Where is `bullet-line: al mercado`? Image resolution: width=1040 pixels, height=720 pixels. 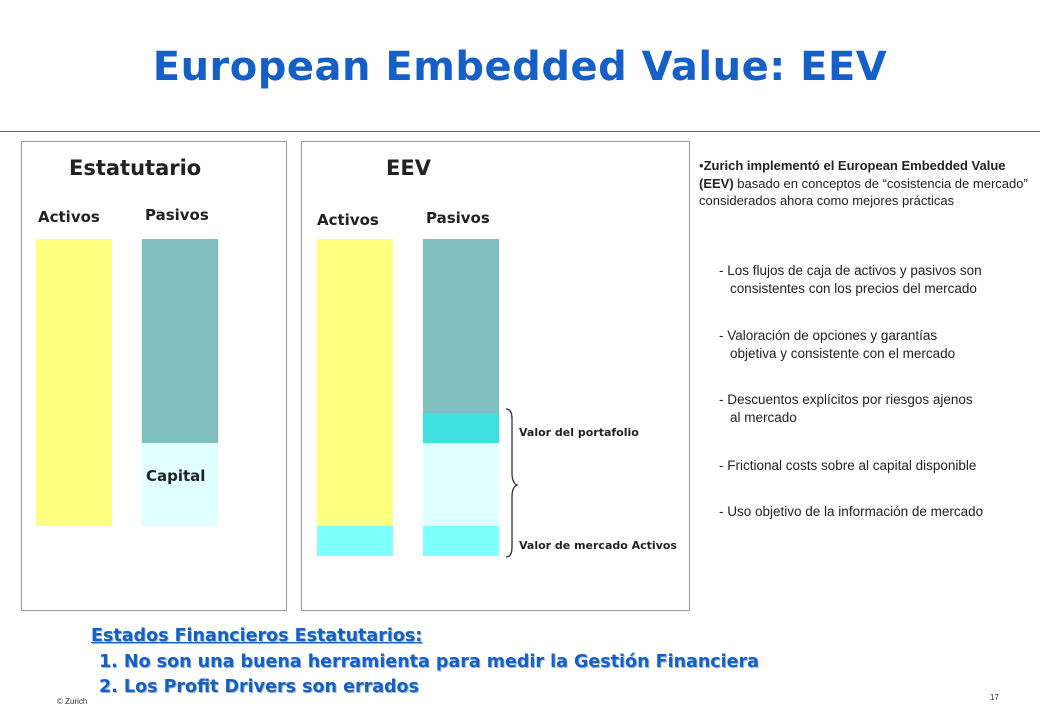 bullet-line: al mercado is located at coordinates (763, 417).